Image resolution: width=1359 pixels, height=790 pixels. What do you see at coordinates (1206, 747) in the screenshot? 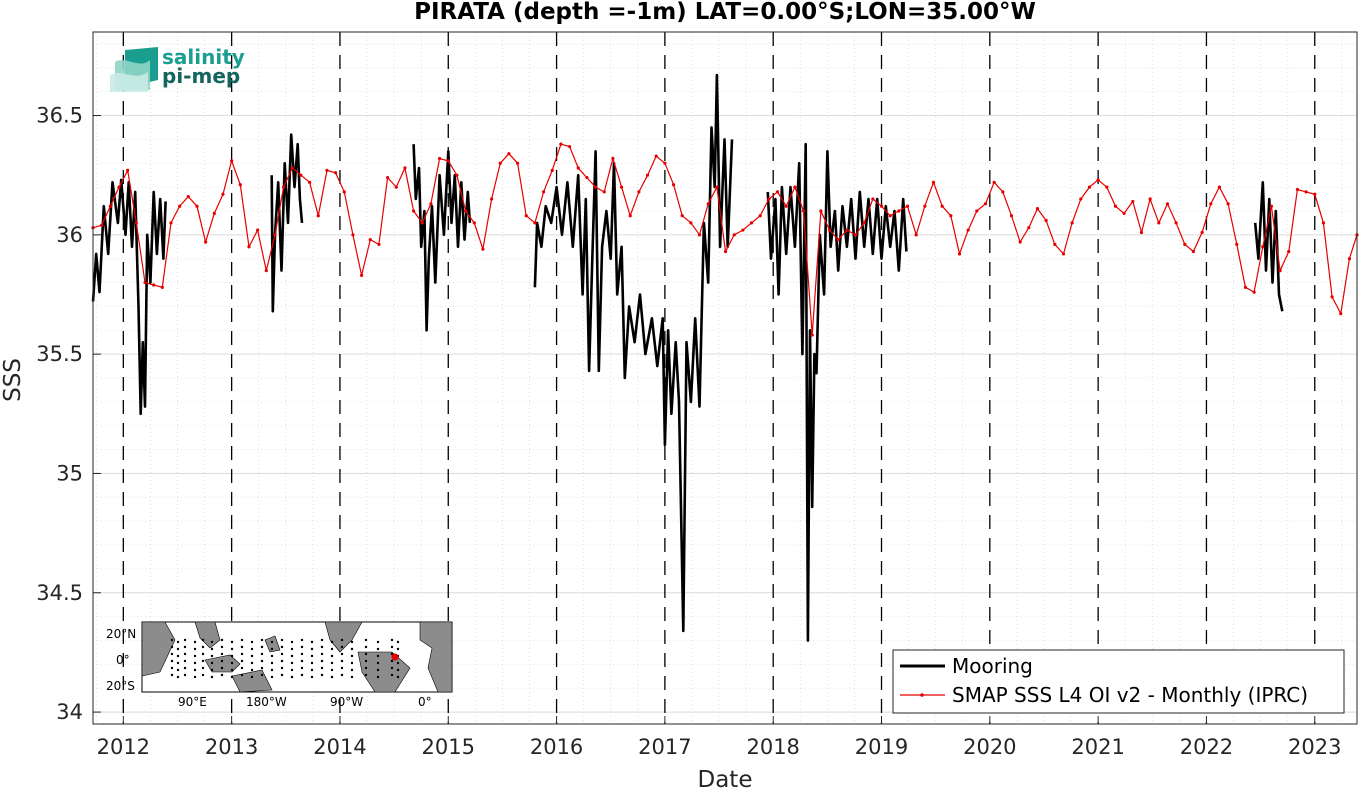
I see `x-tick-label: 2022` at bounding box center [1206, 747].